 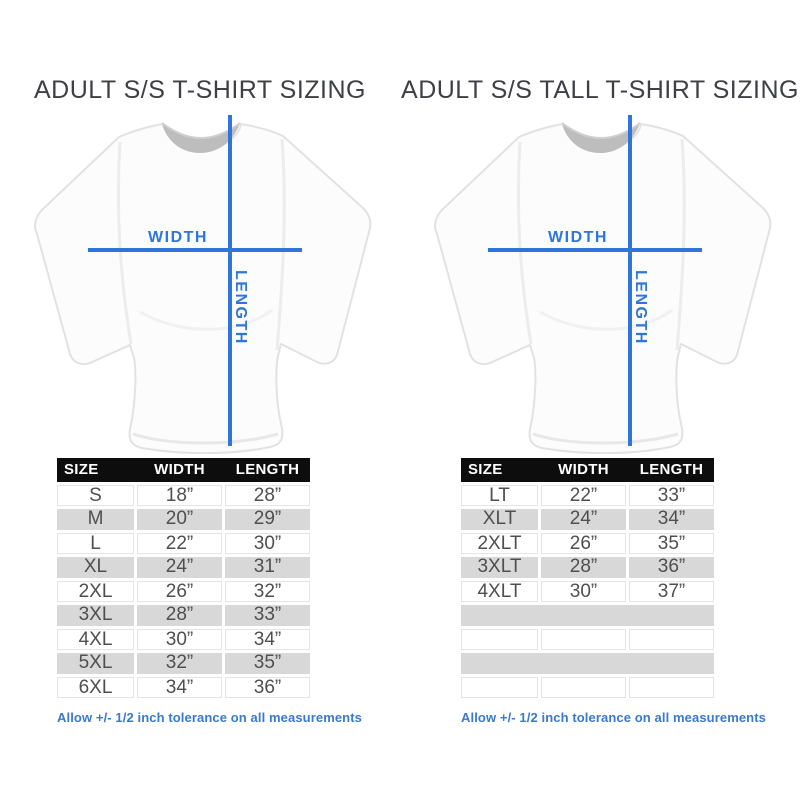 I want to click on width-cell: 18”, so click(x=179, y=495).